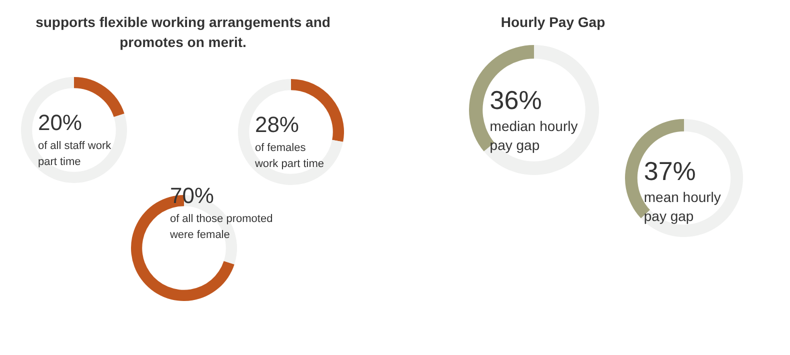  Describe the element at coordinates (192, 195) in the screenshot. I see `text: 70%` at that location.